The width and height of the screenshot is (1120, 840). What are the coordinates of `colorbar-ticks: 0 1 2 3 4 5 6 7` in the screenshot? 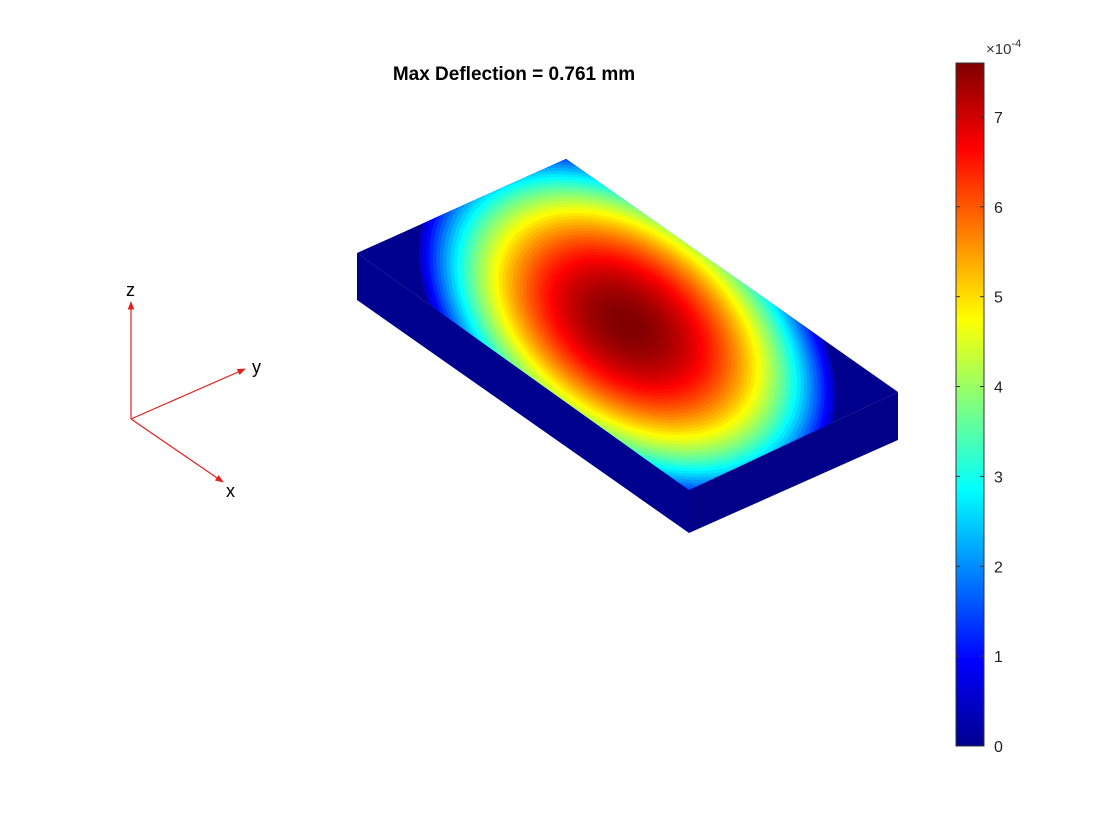 It's located at (979, 433).